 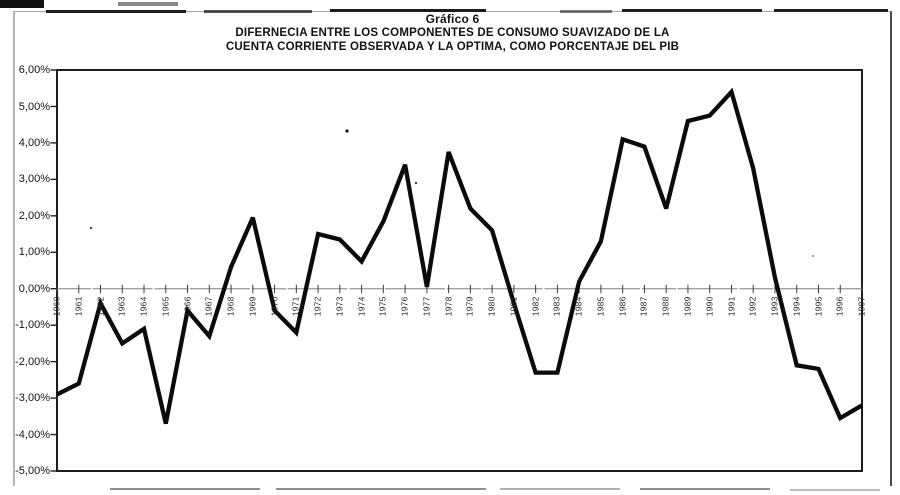 What do you see at coordinates (32, 471) in the screenshot?
I see `y-axis-tick-label: -5,00%` at bounding box center [32, 471].